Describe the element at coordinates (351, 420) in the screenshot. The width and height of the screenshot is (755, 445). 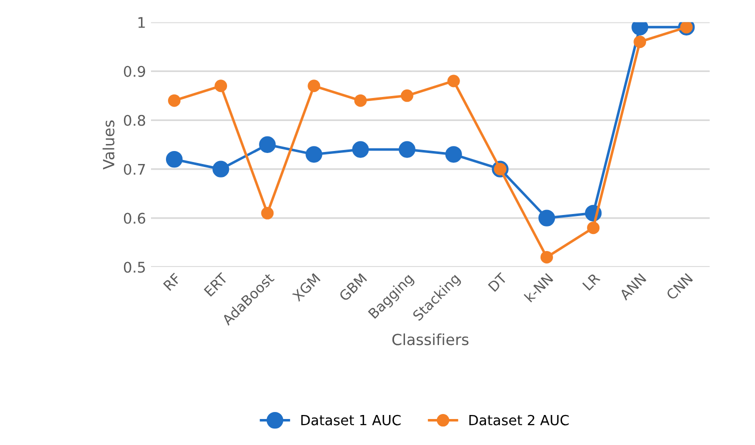
I see `legend-label: Dataset 1 AUC` at that location.